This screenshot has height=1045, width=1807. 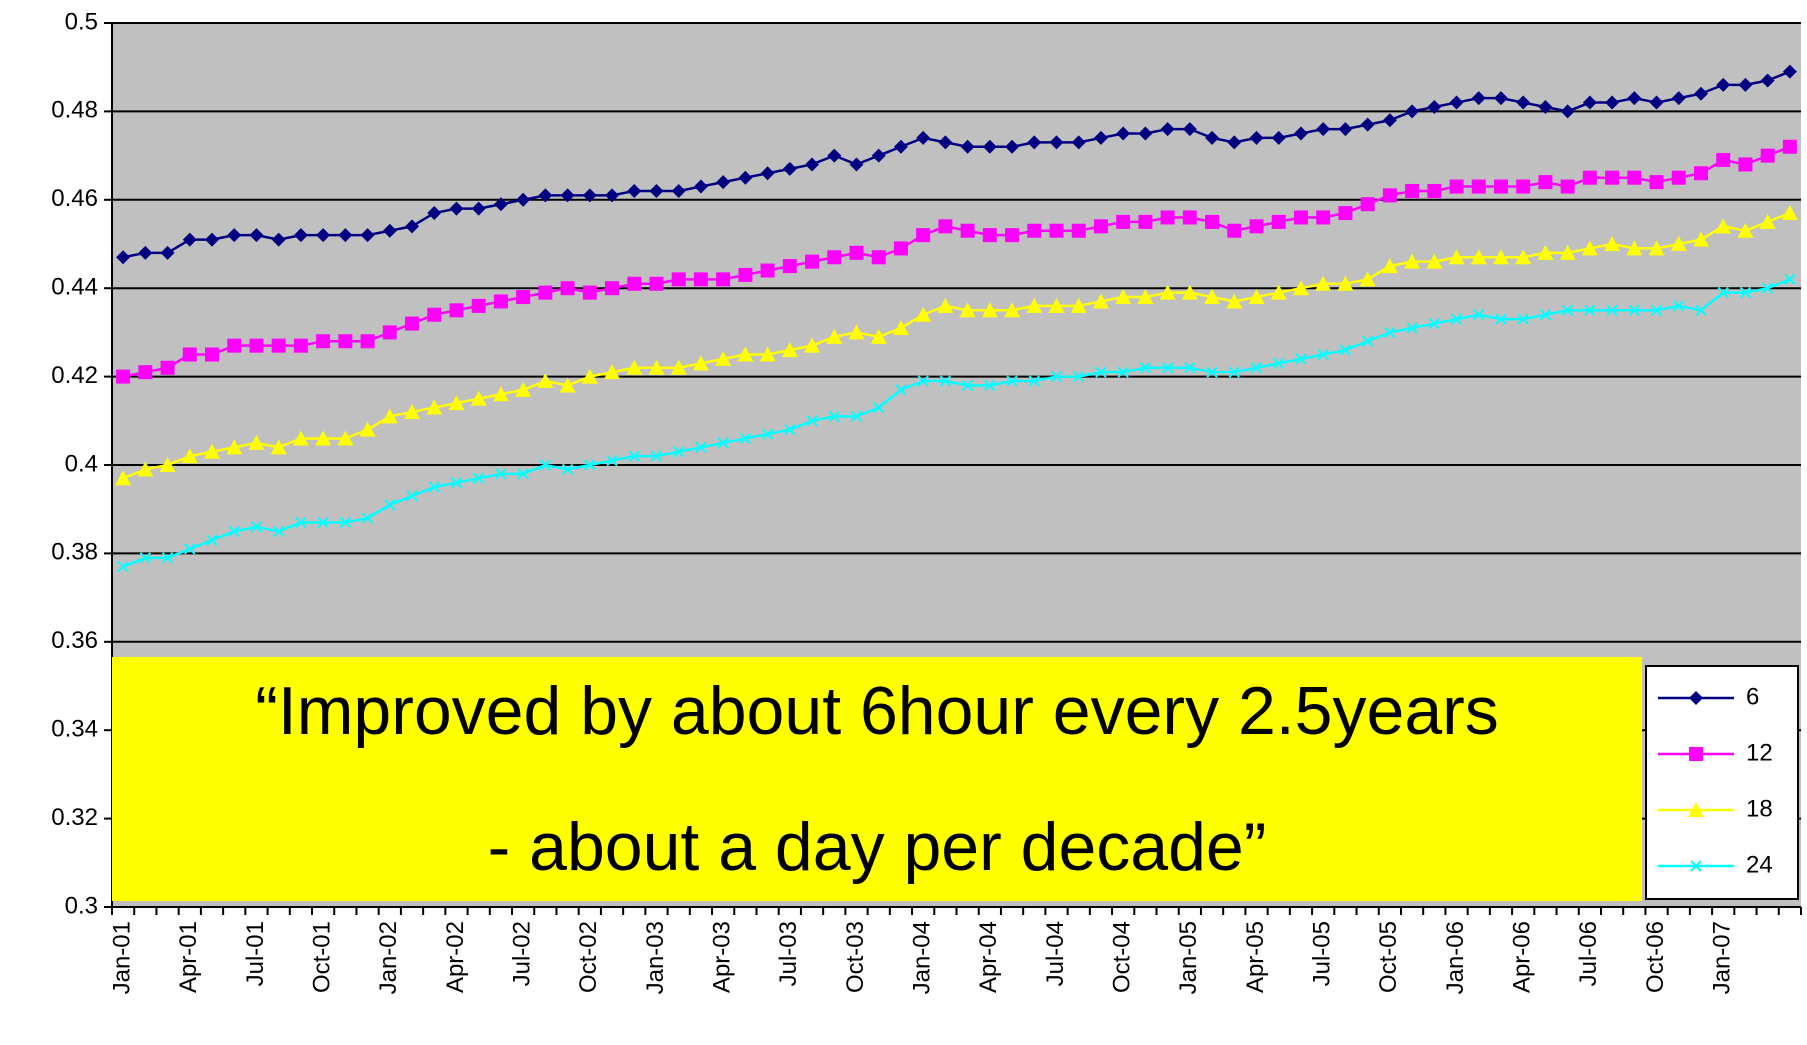 What do you see at coordinates (1322, 953) in the screenshot?
I see `x-tick-label: Jul-05` at bounding box center [1322, 953].